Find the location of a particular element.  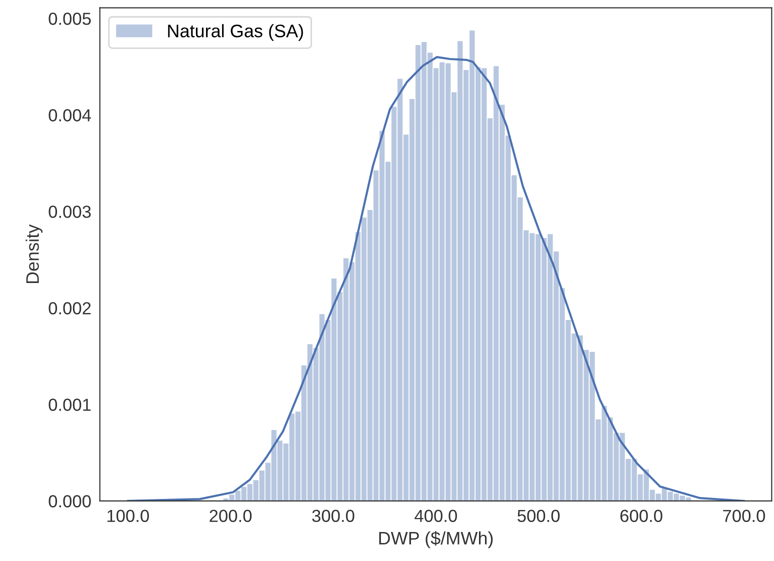

x-tick-label: 400.0 is located at coordinates (435, 516).